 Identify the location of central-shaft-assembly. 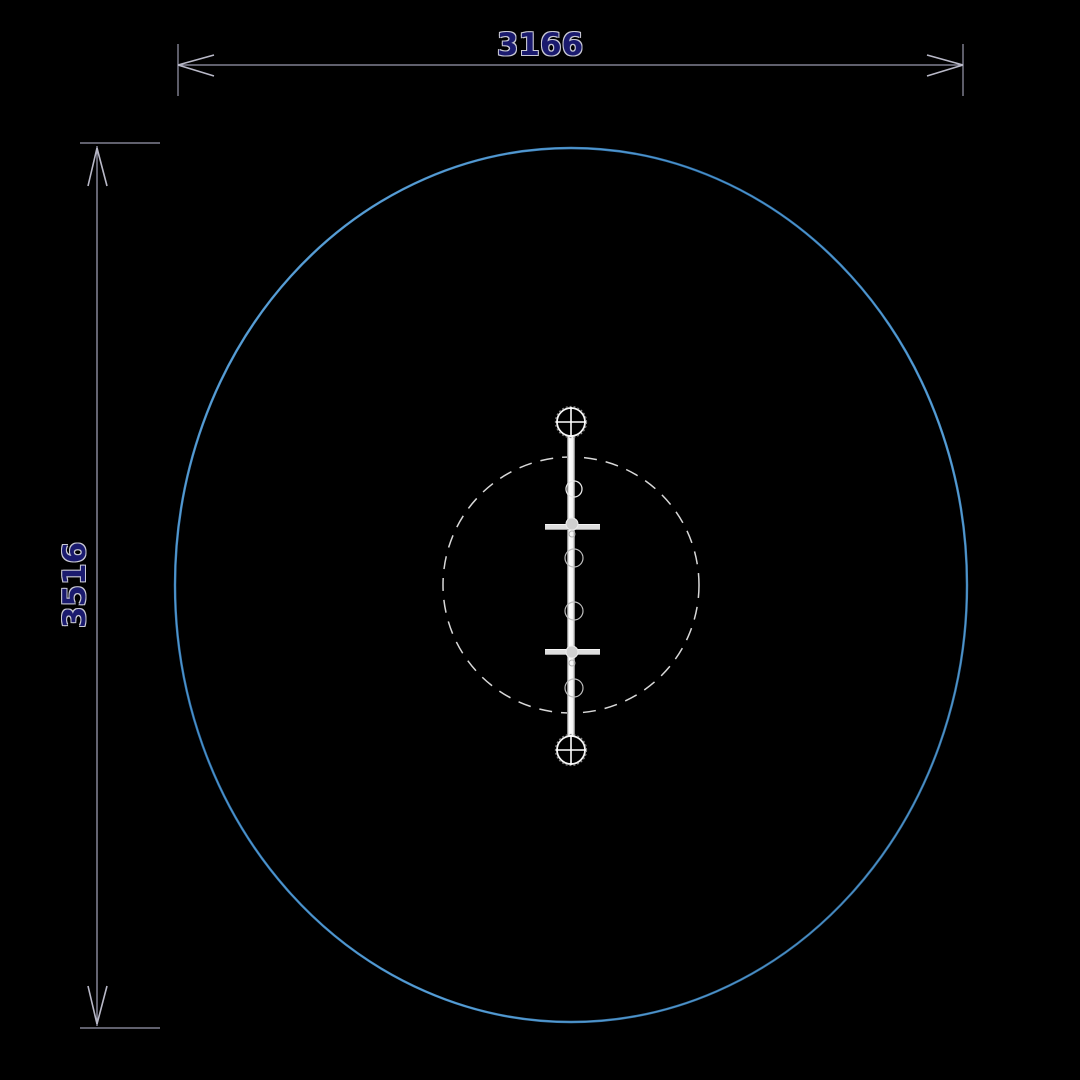
(572, 586).